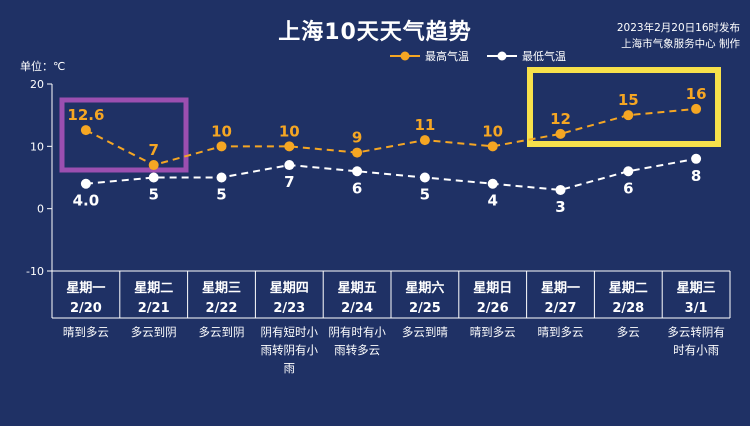  Describe the element at coordinates (290, 368) in the screenshot. I see `day-weather-label: 雨` at that location.